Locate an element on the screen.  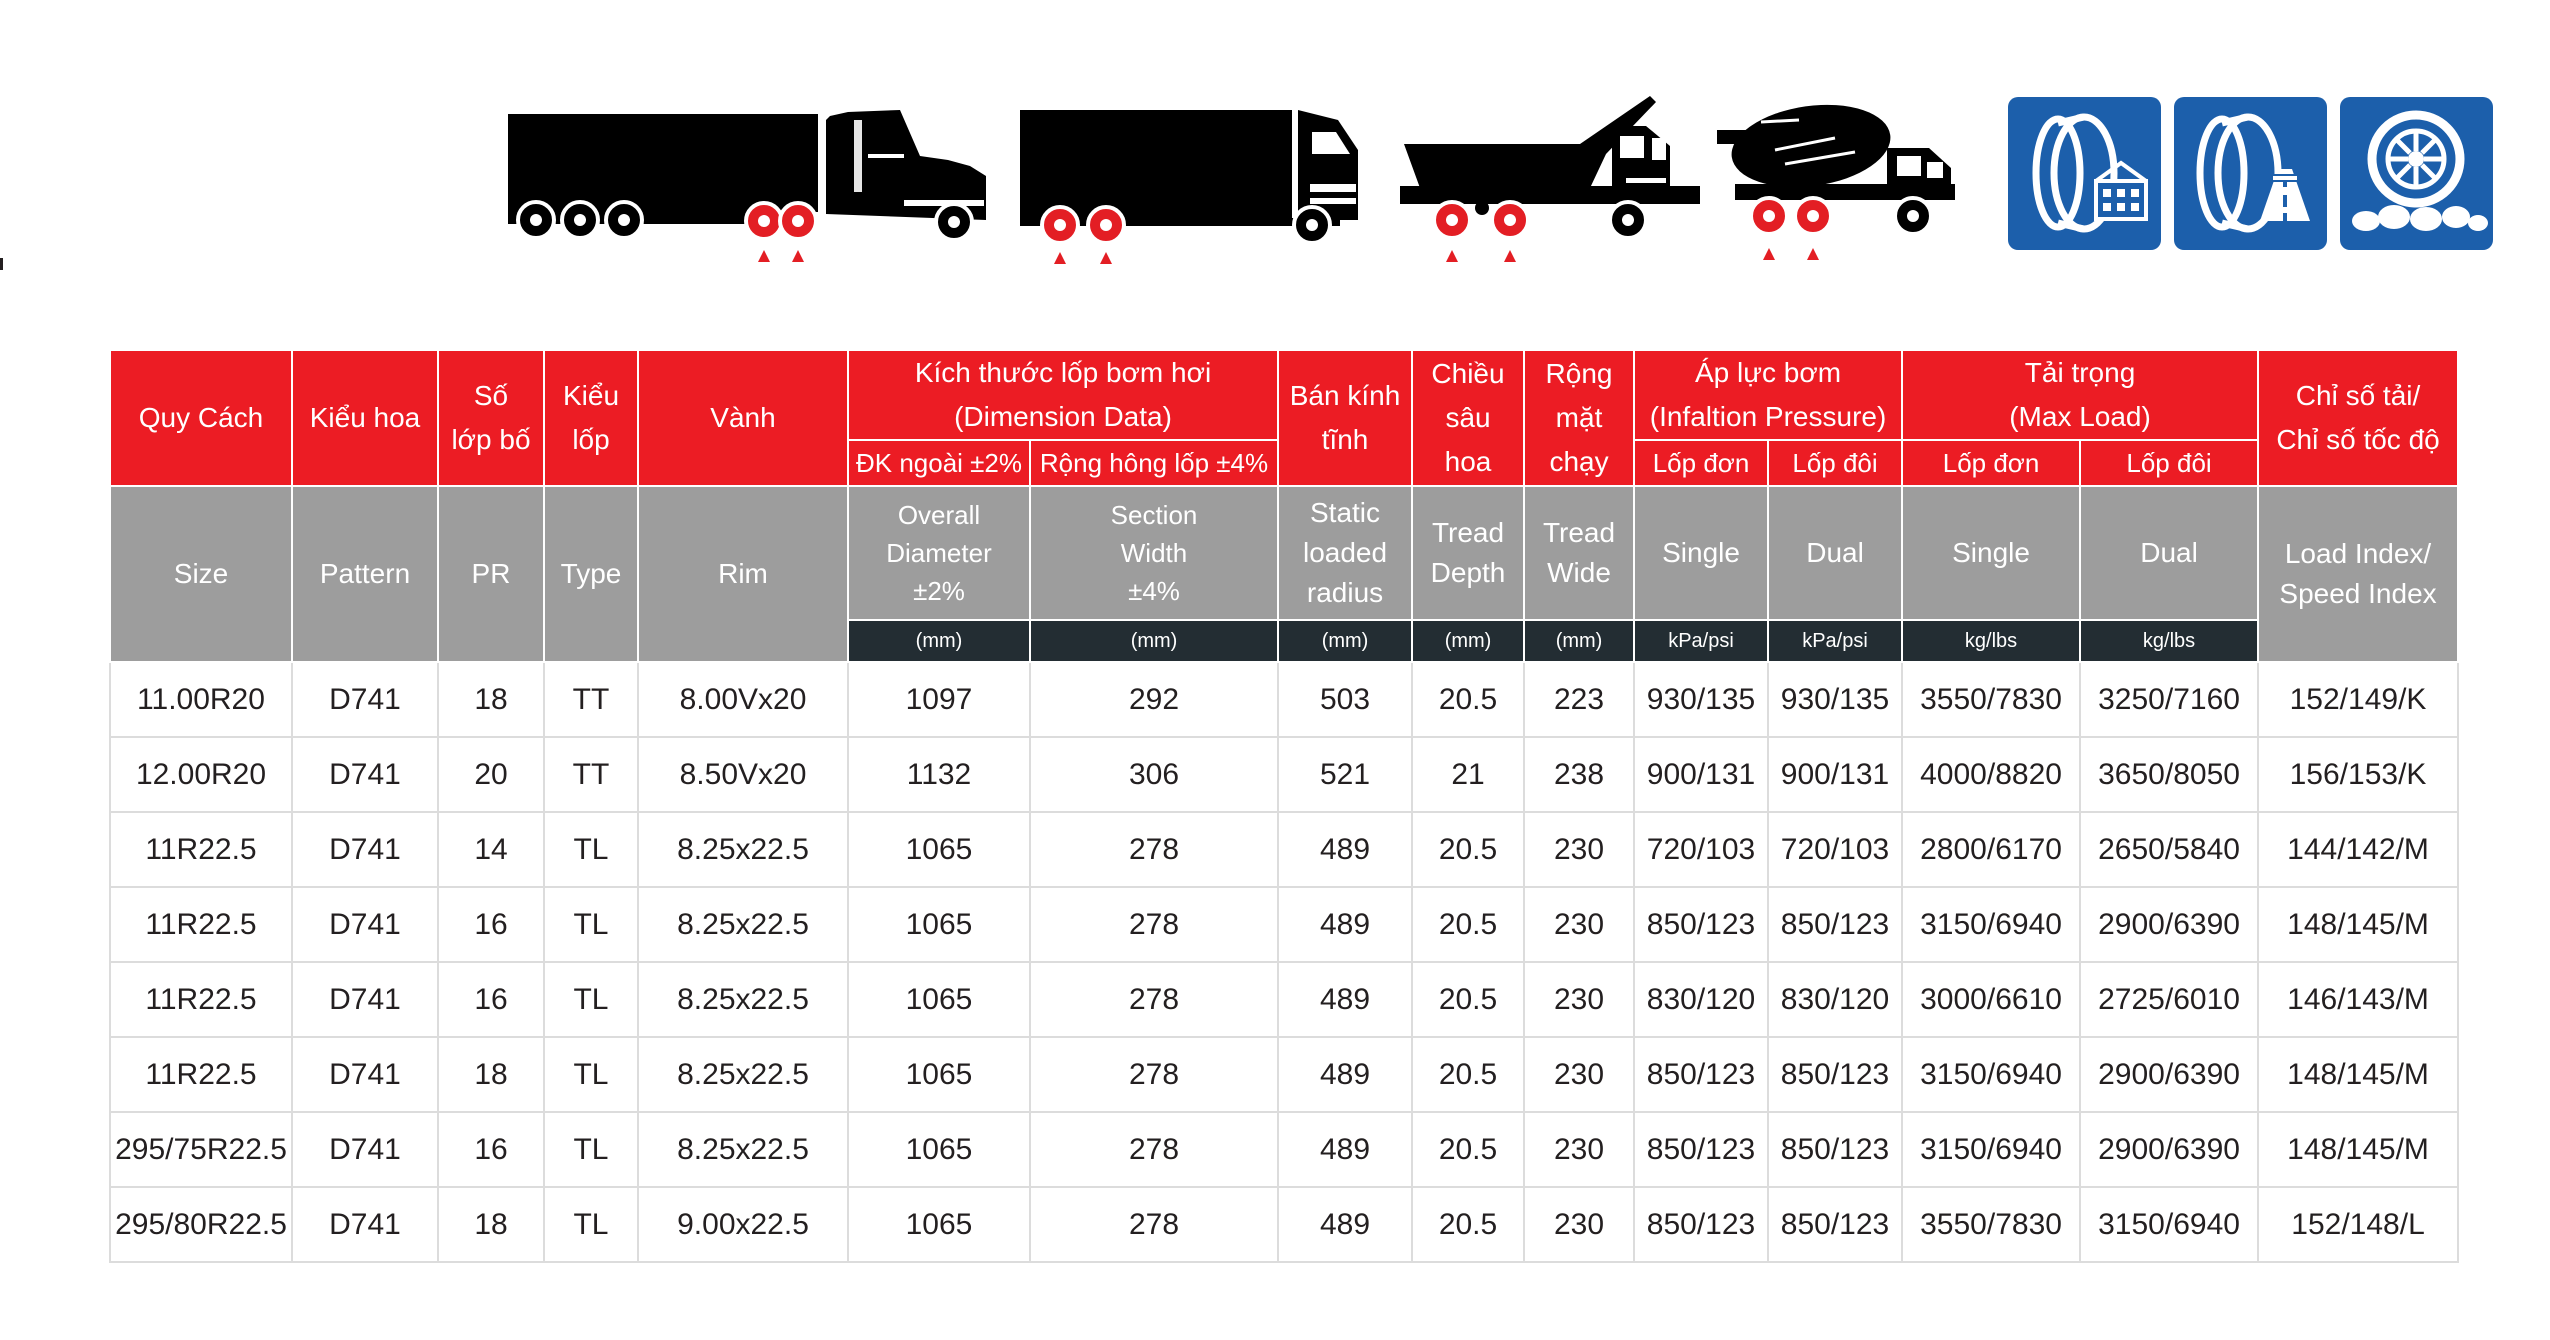
off-road-wheel-icon is located at coordinates (2416, 173).